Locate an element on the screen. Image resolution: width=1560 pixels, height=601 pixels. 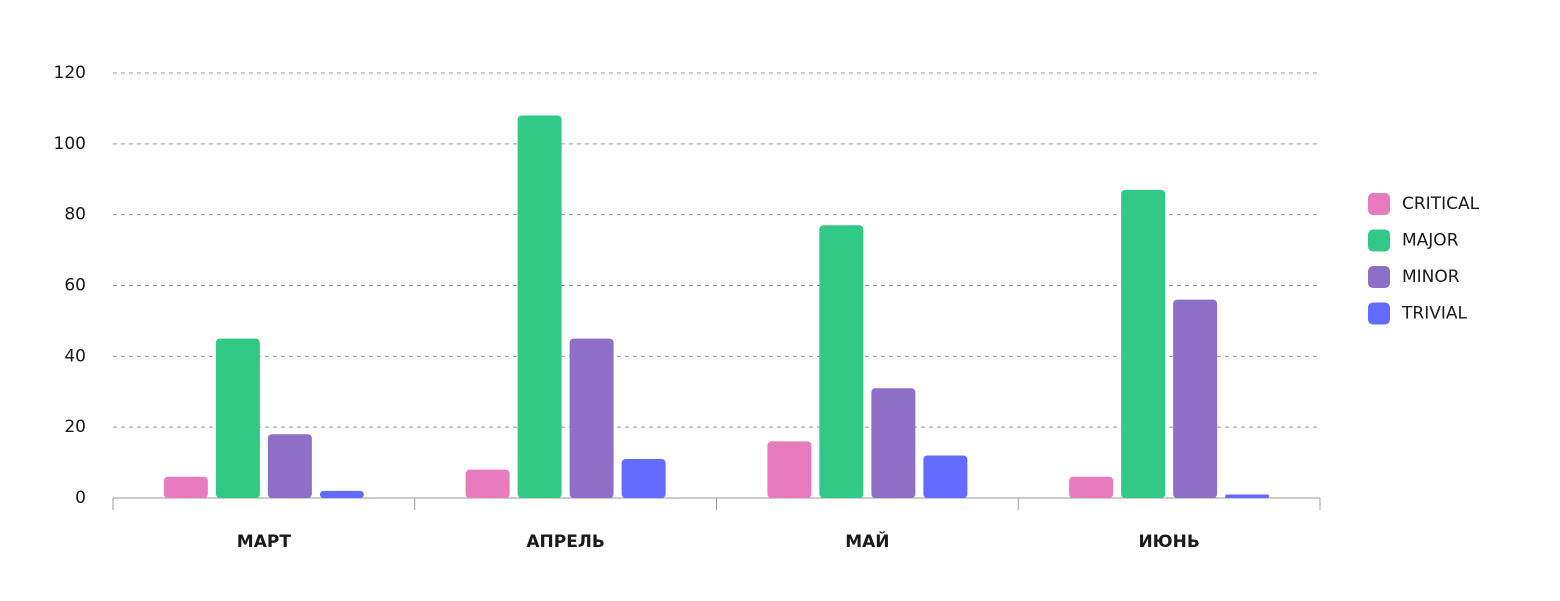
legend-label: MAJOR is located at coordinates (1430, 241).